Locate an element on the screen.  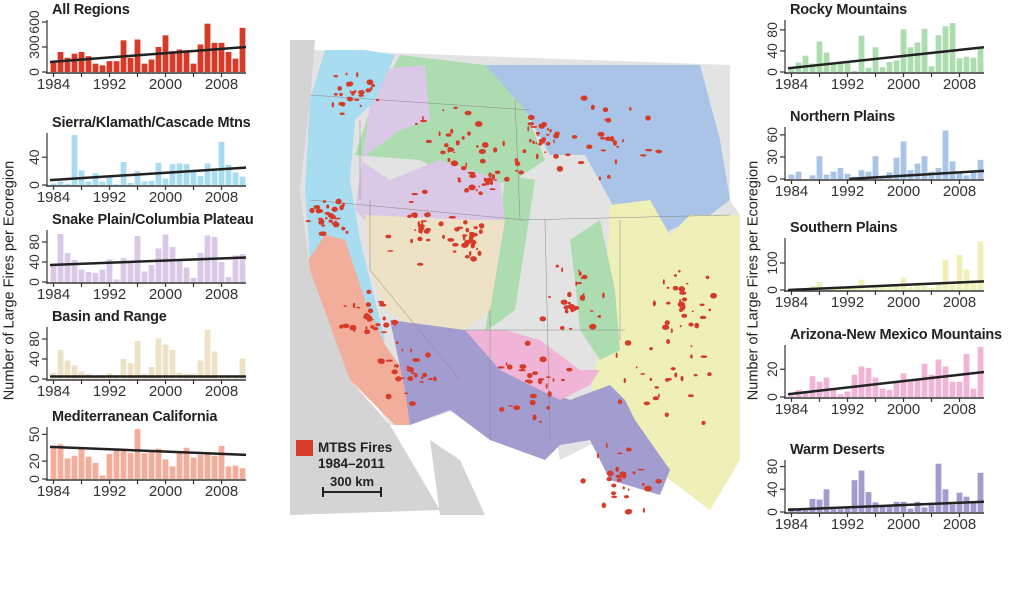
y-tick-label: 40 is located at coordinates (34, 157).